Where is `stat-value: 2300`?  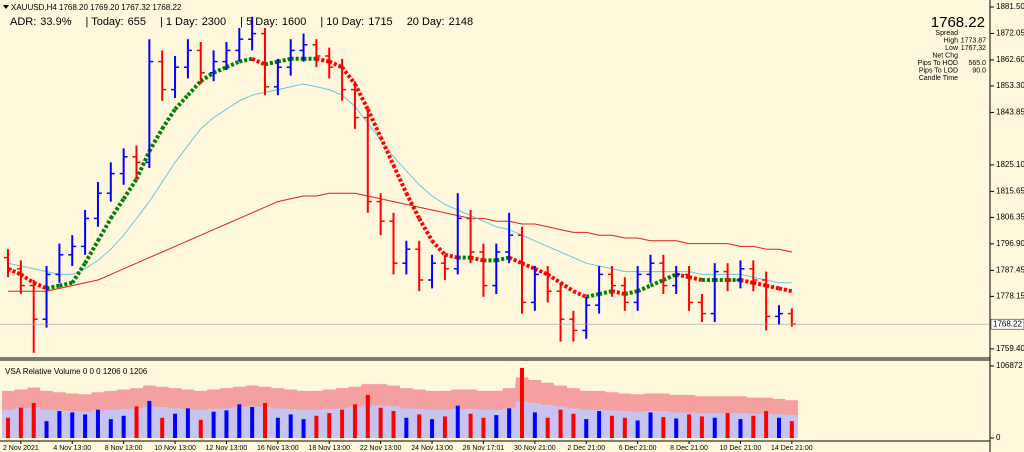 stat-value: 2300 is located at coordinates (214, 22).